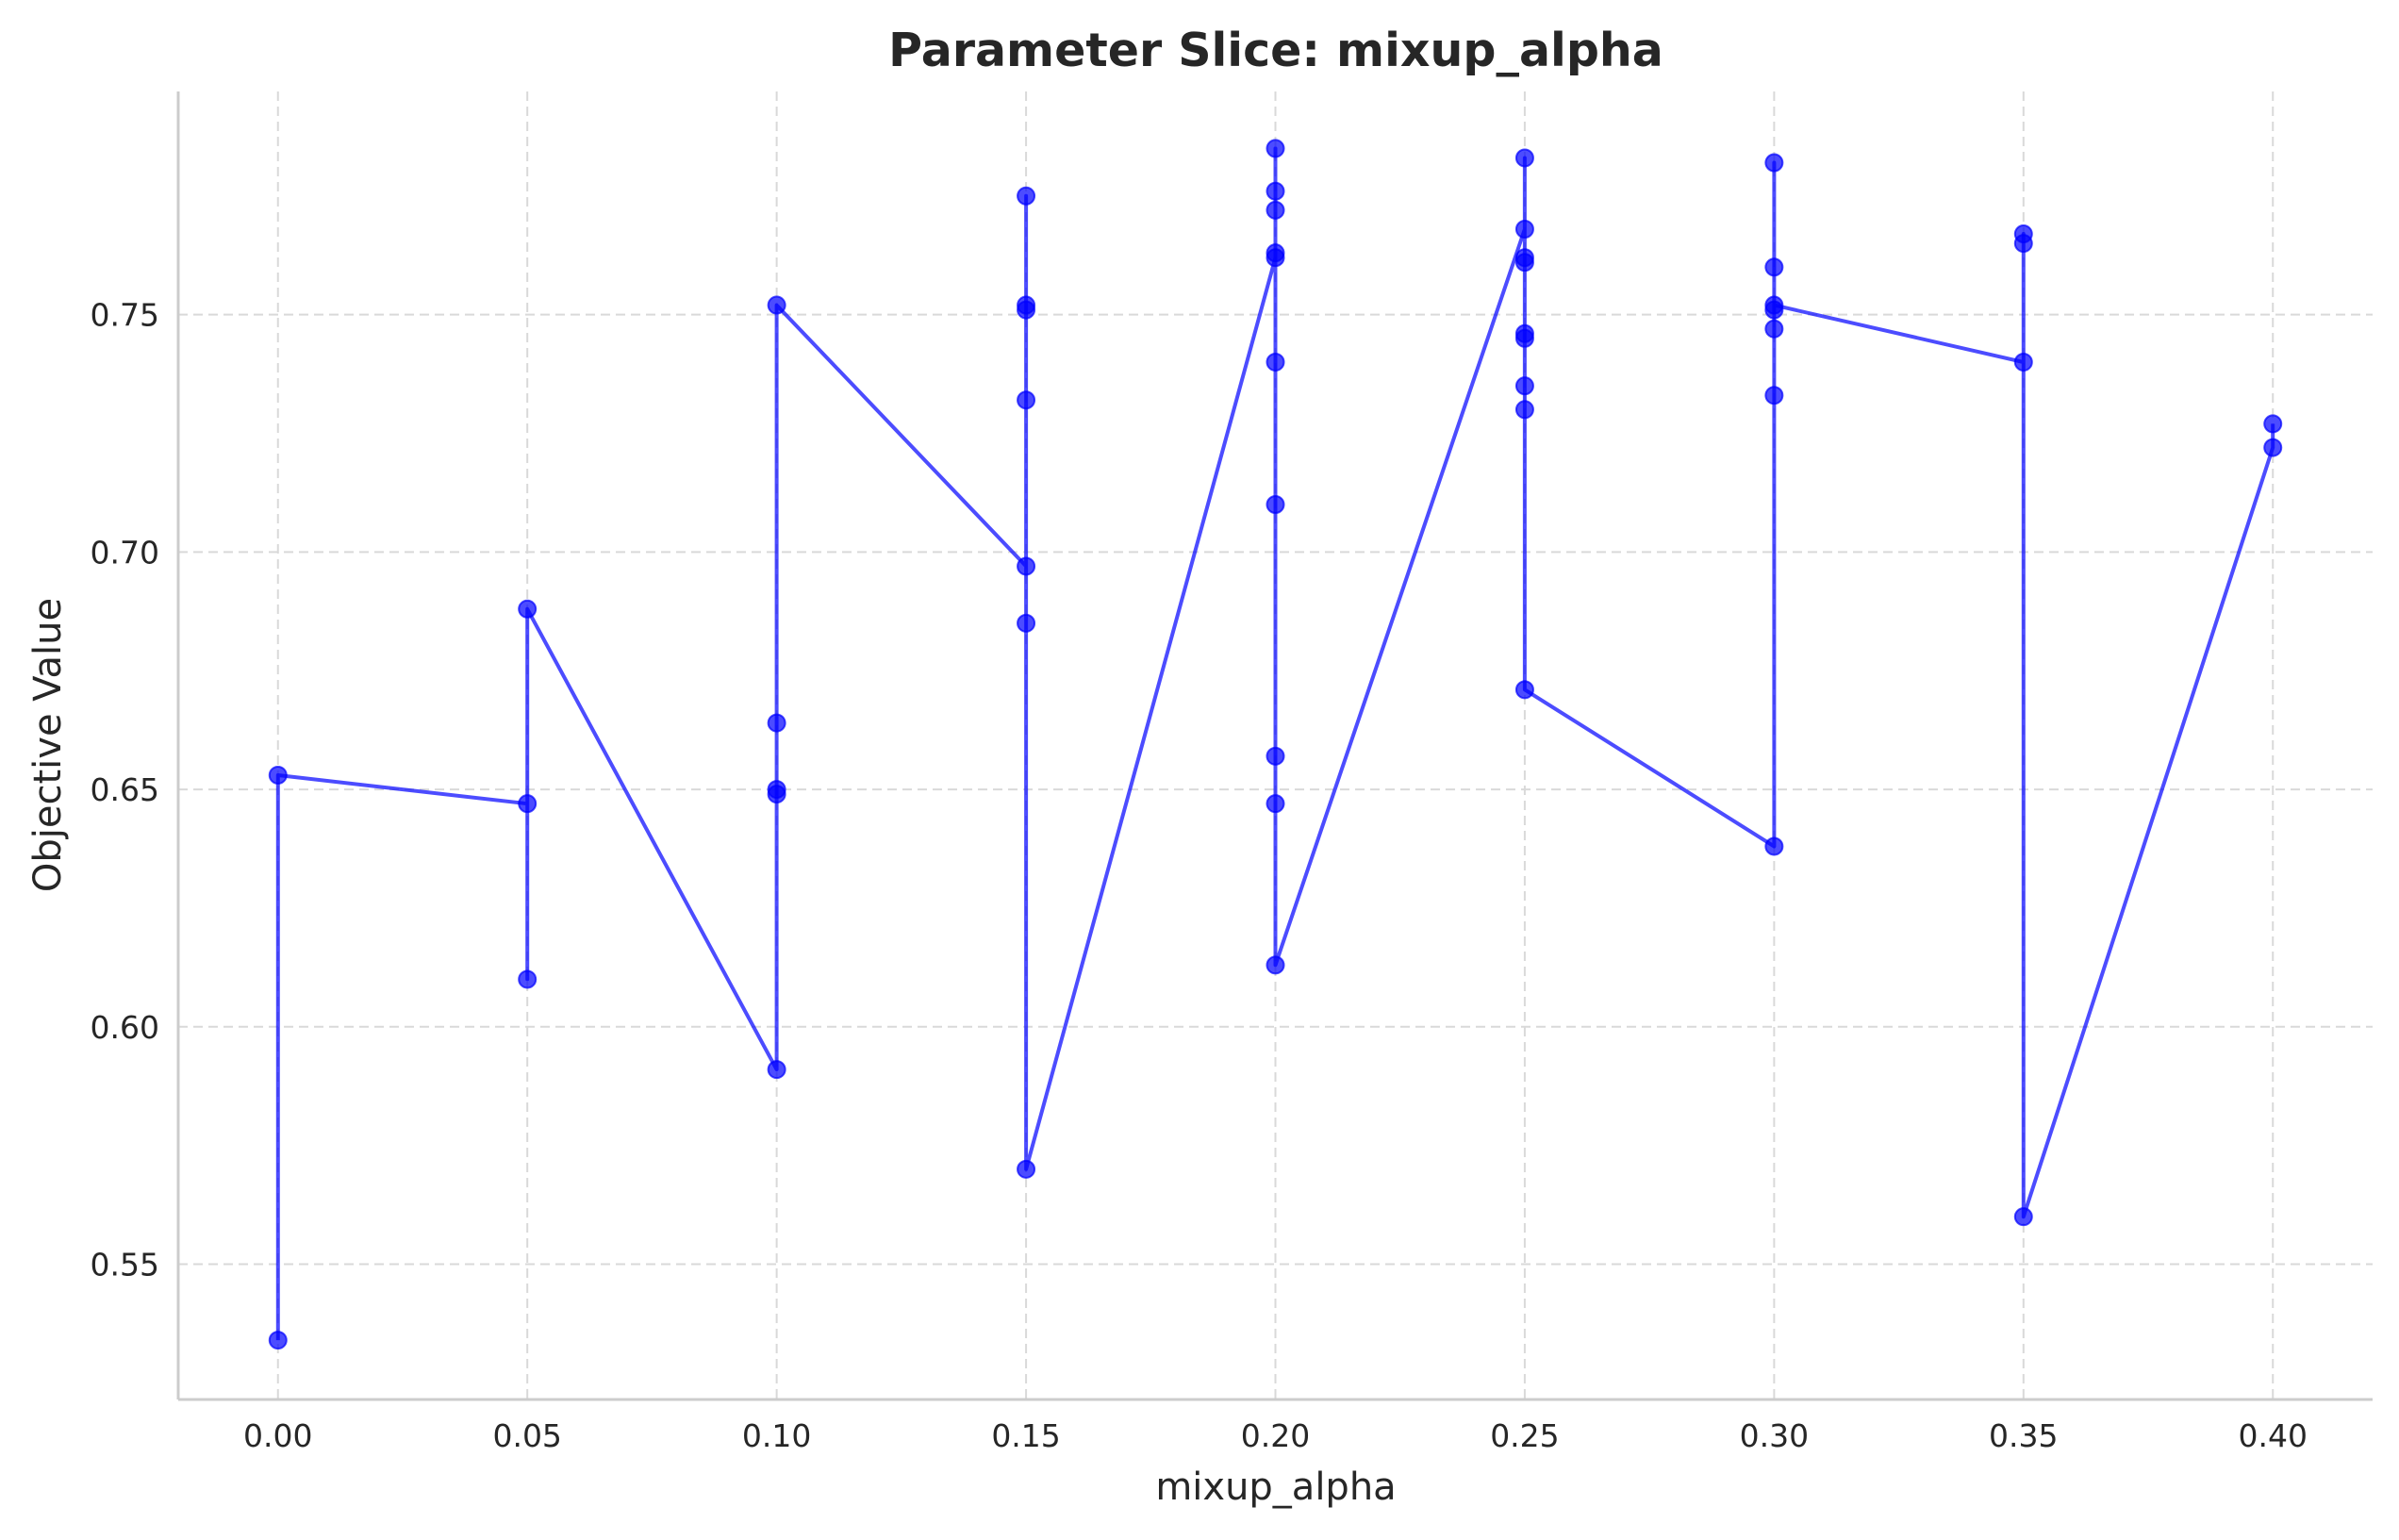  What do you see at coordinates (1275, 1435) in the screenshot?
I see `x-tick-label: 0.20` at bounding box center [1275, 1435].